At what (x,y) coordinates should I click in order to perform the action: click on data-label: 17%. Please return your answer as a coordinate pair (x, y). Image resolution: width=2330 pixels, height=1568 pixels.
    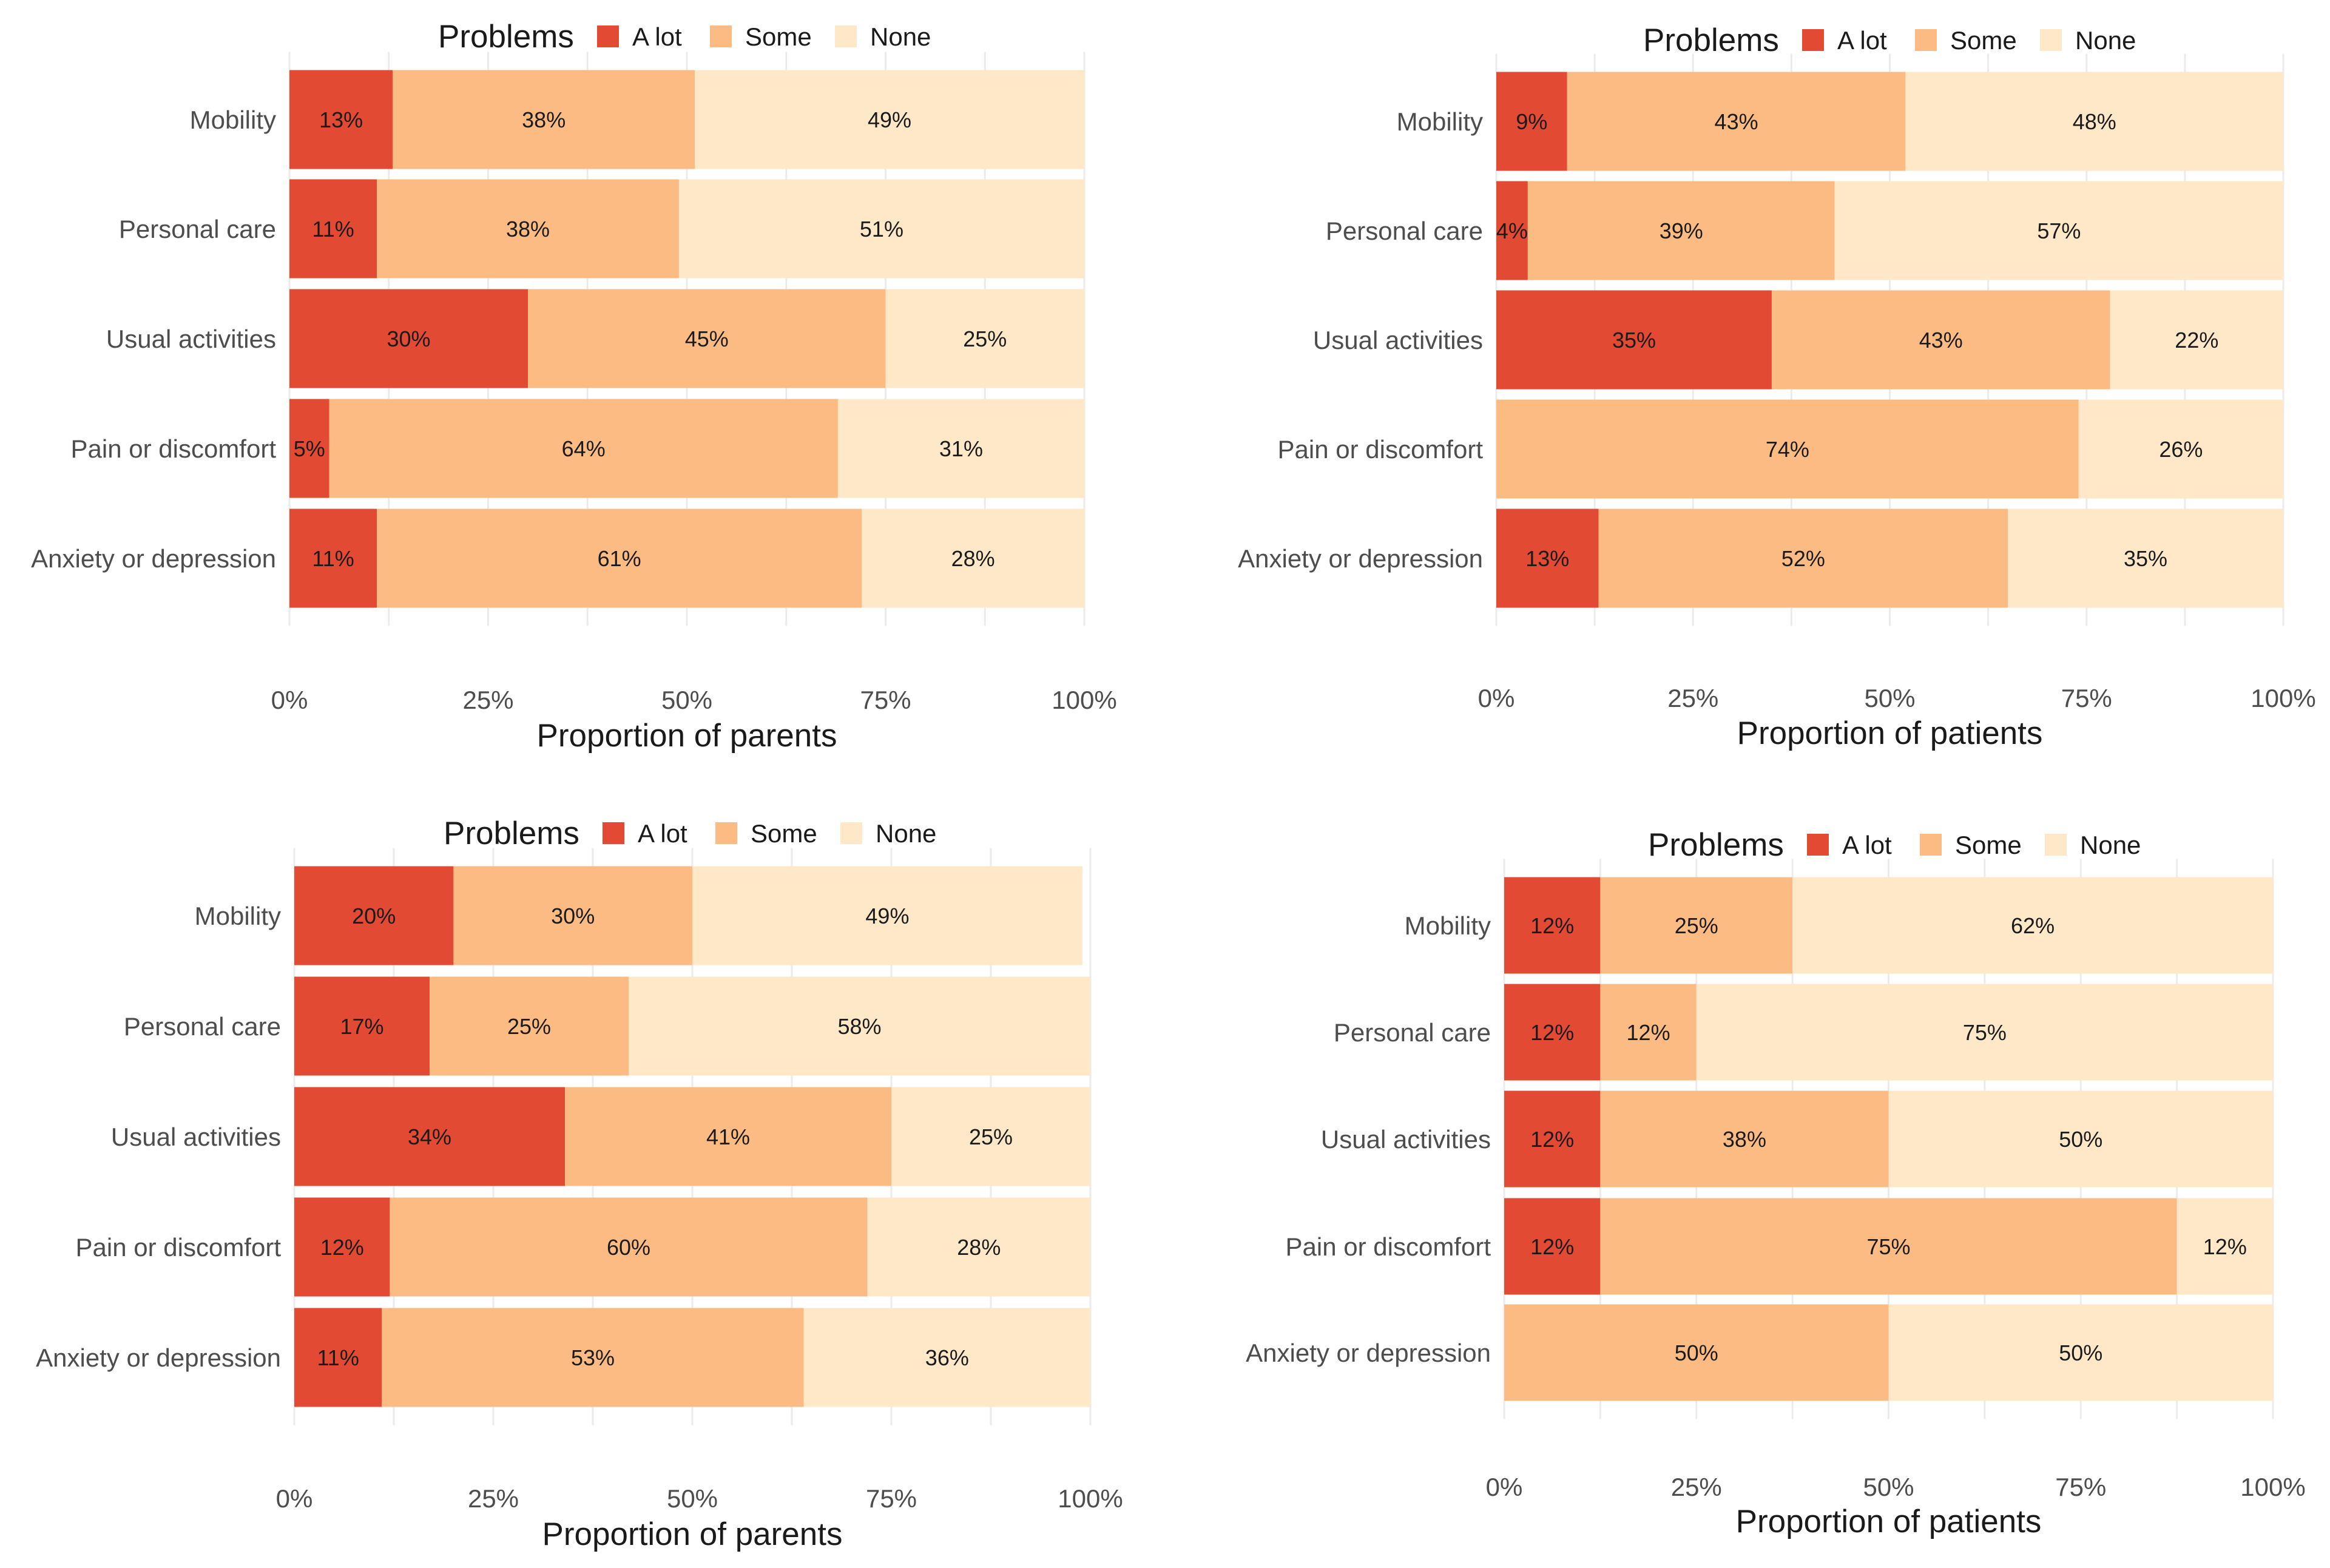
    Looking at the image, I should click on (361, 1026).